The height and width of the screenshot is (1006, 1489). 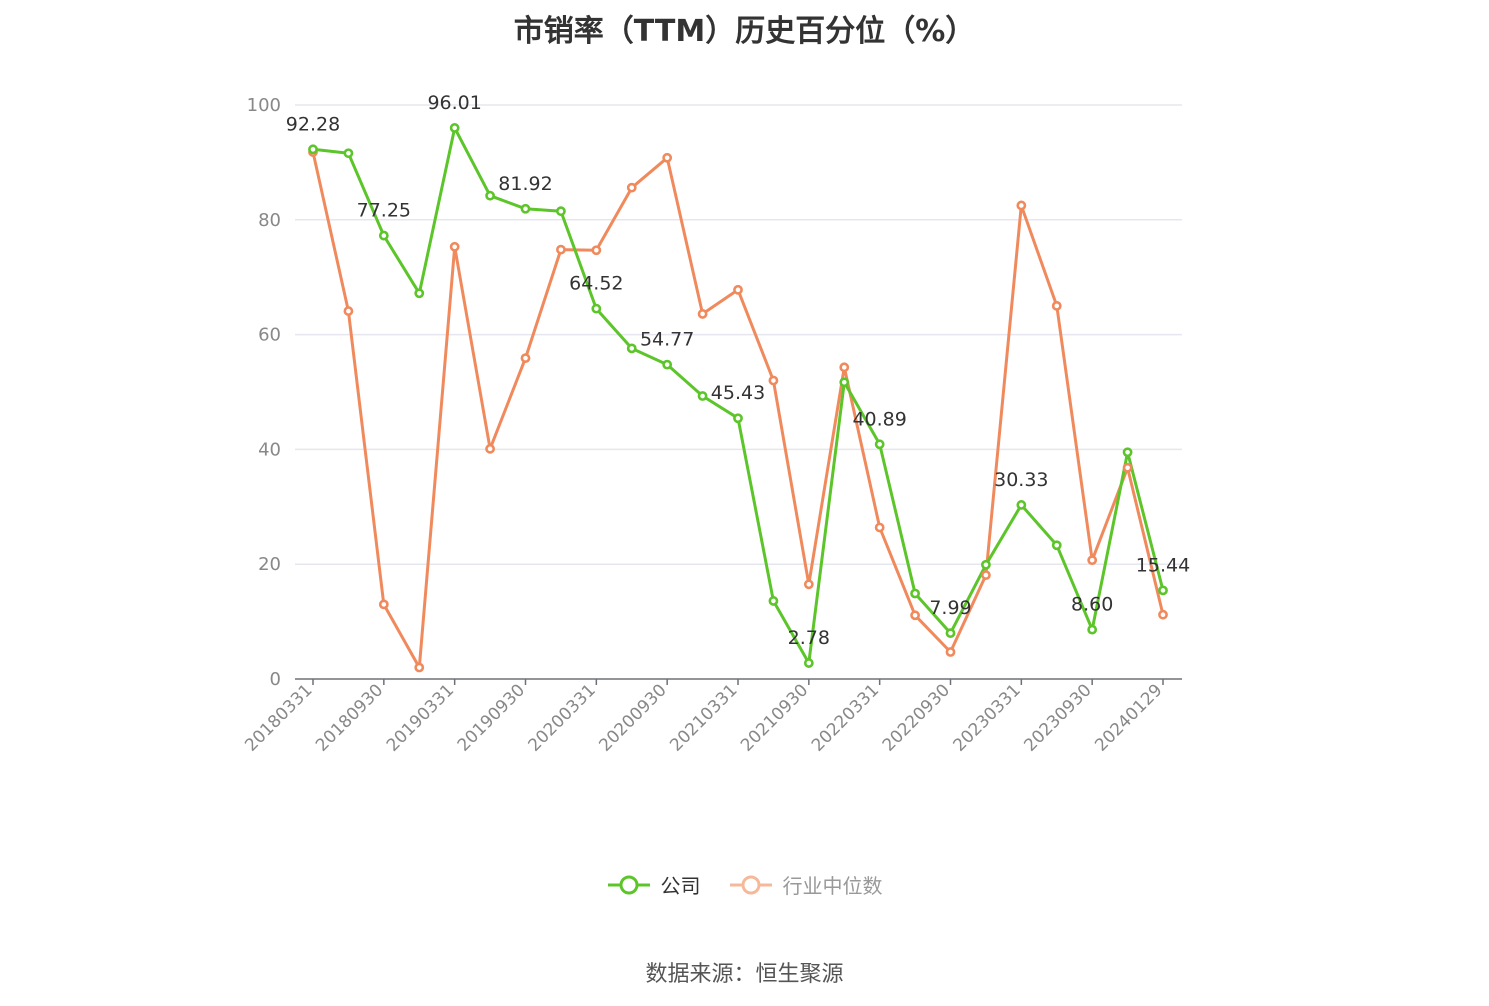 What do you see at coordinates (491, 717) in the screenshot?
I see `x-tick-label: 20190930` at bounding box center [491, 717].